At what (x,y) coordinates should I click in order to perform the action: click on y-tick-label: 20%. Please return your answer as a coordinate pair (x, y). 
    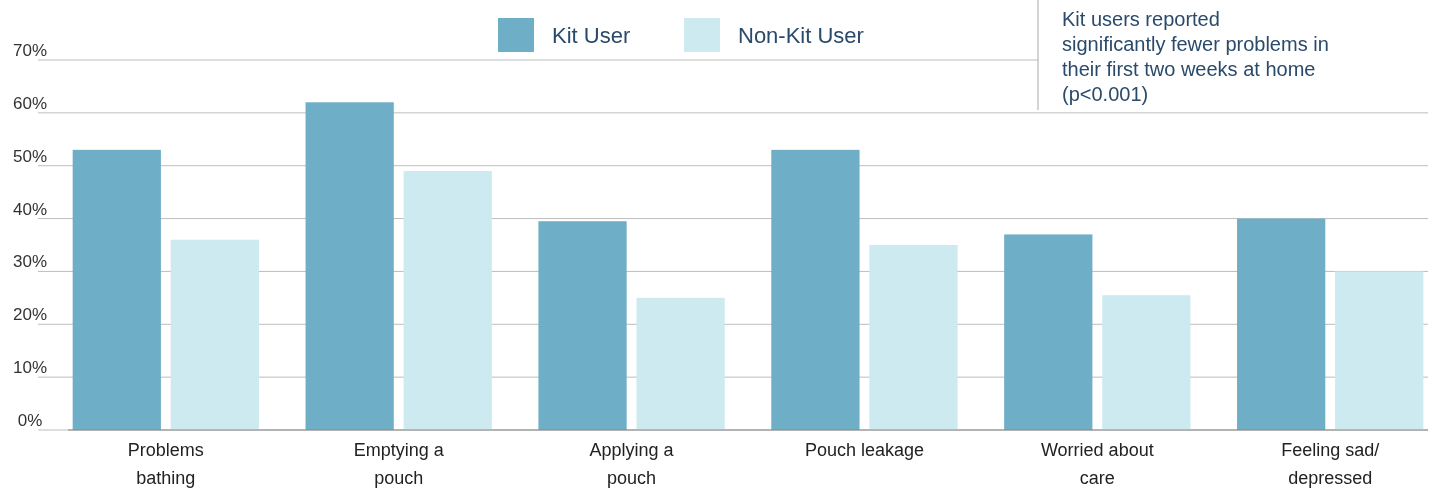
    Looking at the image, I should click on (30, 315).